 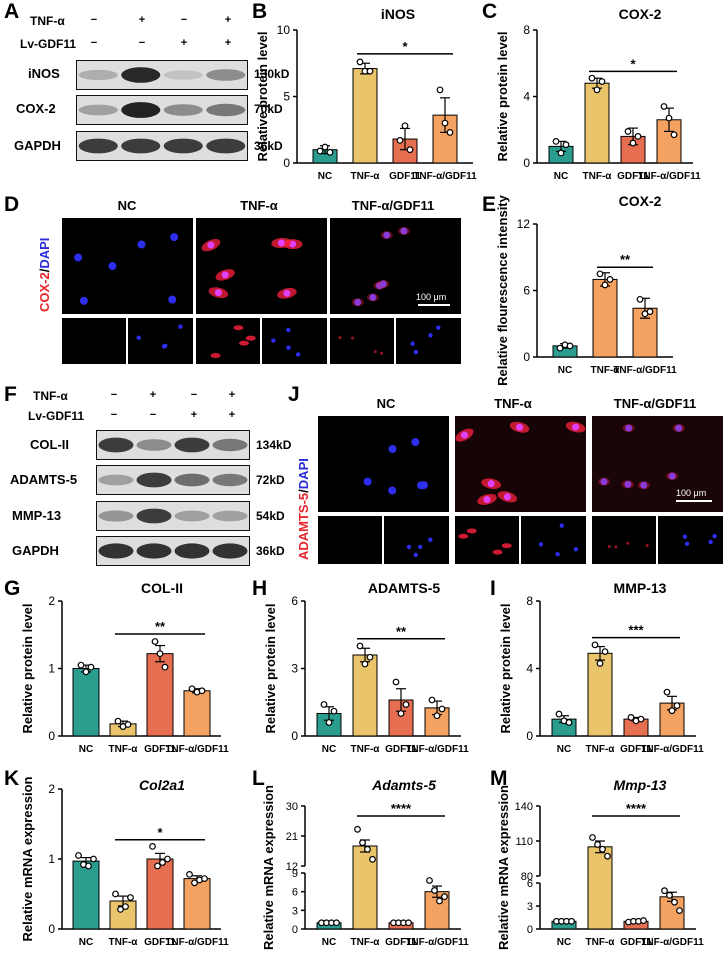 What do you see at coordinates (499, 778) in the screenshot?
I see `panel-letter-m: M` at bounding box center [499, 778].